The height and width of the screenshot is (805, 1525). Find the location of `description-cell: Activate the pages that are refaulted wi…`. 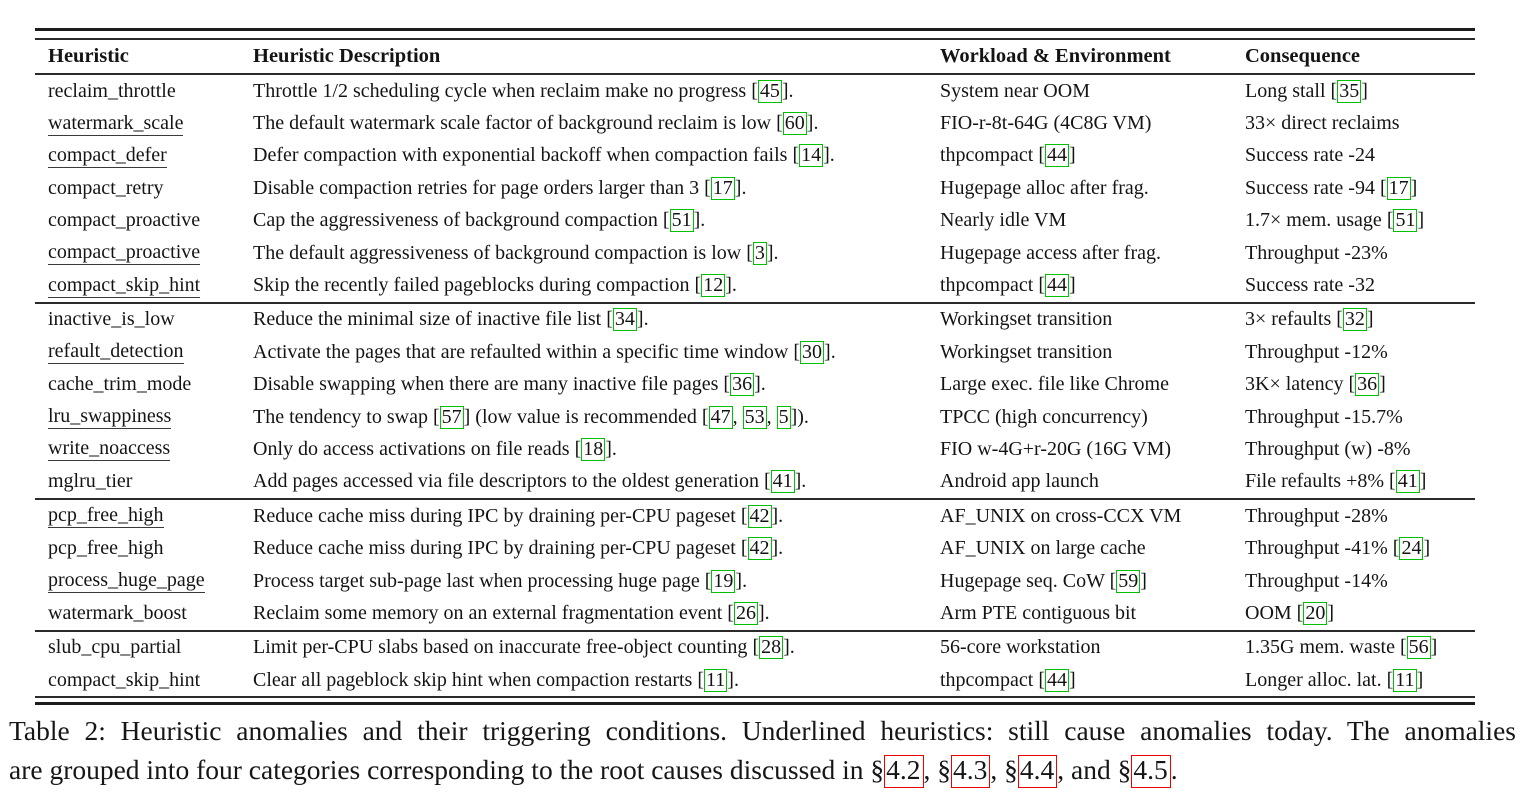

description-cell: Activate the pages that are refaulted wi… is located at coordinates (544, 352).